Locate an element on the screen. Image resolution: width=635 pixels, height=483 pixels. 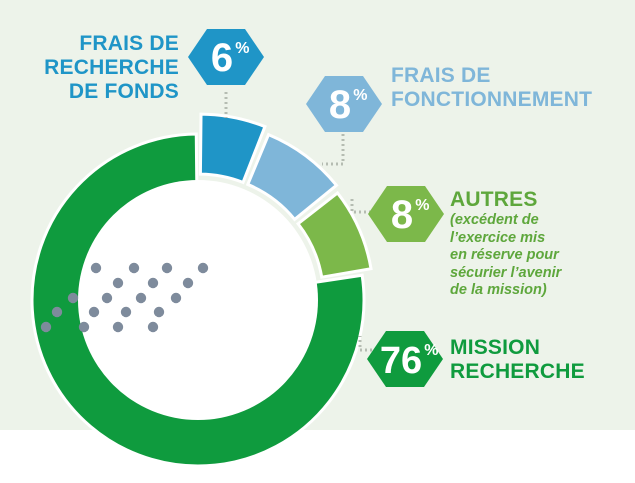
note-line: en réserve pour is located at coordinates (504, 255).